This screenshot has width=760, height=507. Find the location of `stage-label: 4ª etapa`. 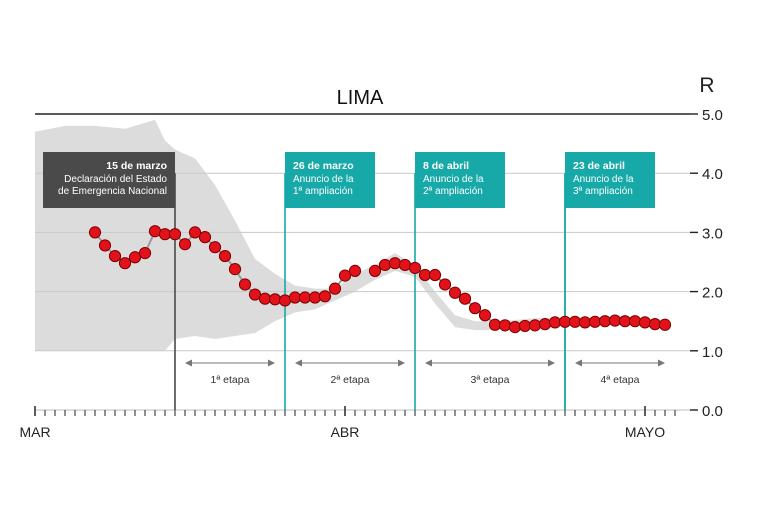

stage-label: 4ª etapa is located at coordinates (620, 380).